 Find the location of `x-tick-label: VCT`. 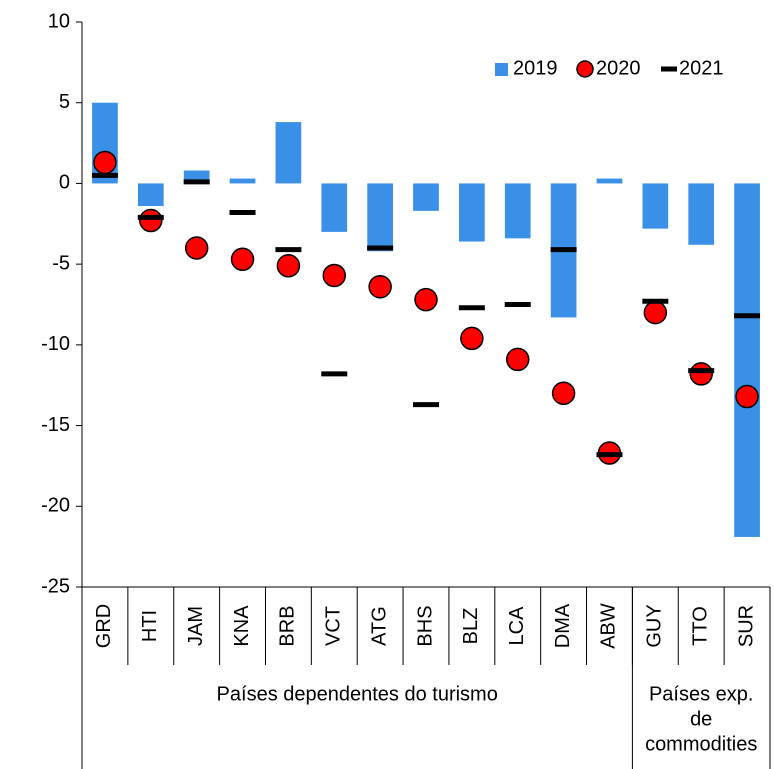

x-tick-label: VCT is located at coordinates (334, 626).